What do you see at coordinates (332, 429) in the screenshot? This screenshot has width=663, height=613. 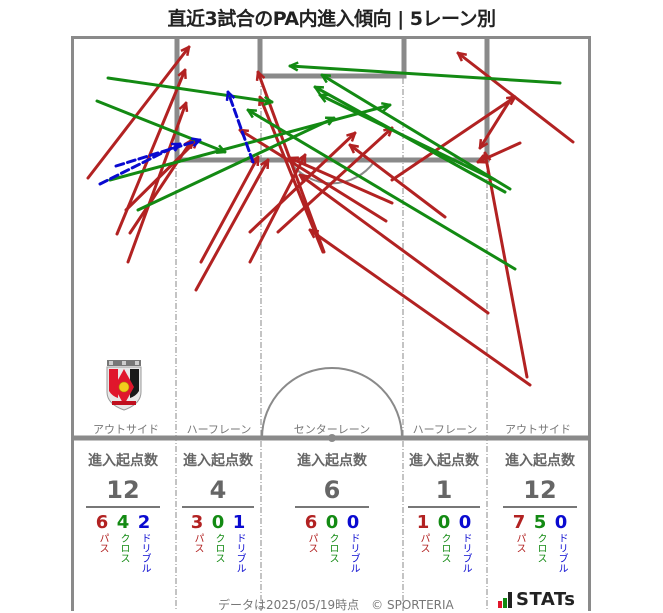 I see `lane-label-center: センターレーン` at bounding box center [332, 429].